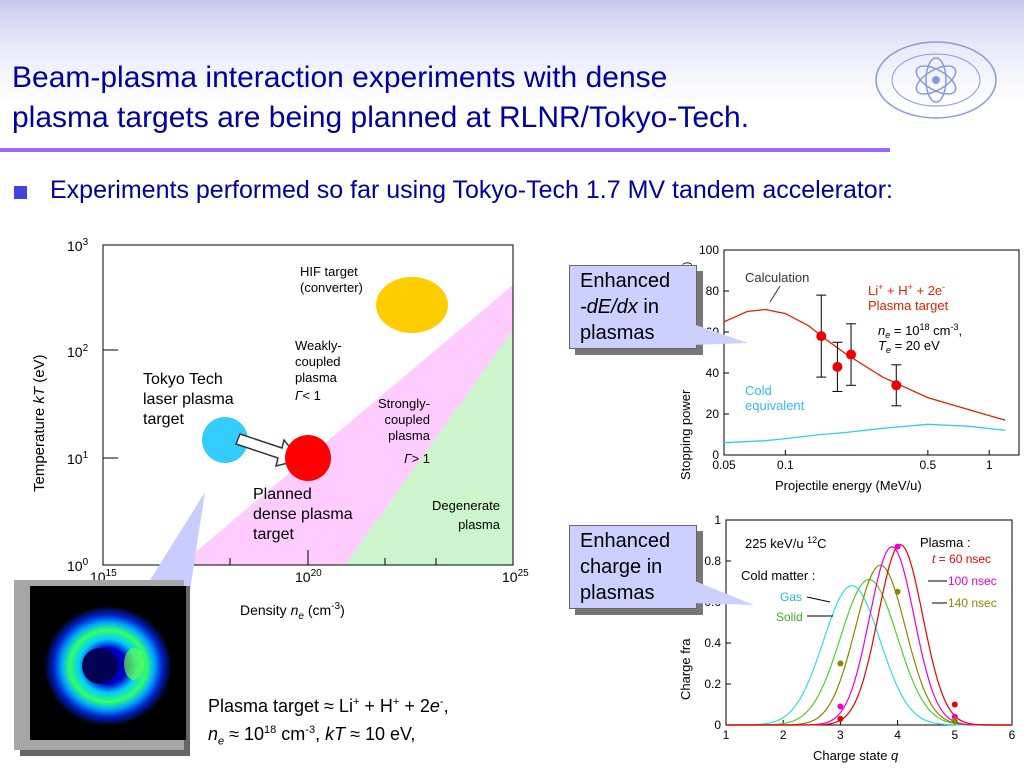 The image size is (1024, 768). What do you see at coordinates (280, 706) in the screenshot?
I see `formula-text: Plasma target ≈ Li` at bounding box center [280, 706].